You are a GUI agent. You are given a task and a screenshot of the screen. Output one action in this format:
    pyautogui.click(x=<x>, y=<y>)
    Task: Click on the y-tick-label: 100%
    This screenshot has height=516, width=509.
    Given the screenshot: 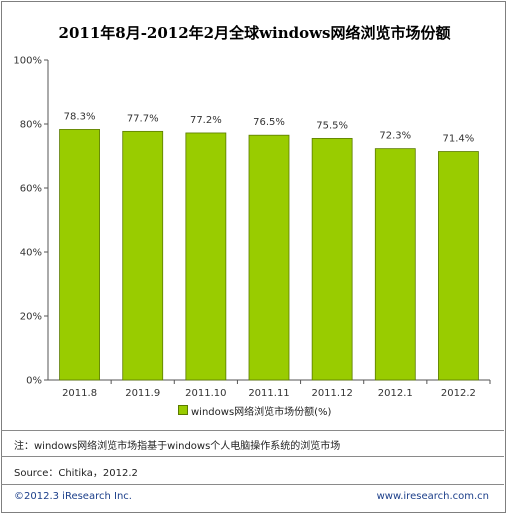 What is the action you would take?
    pyautogui.click(x=27, y=61)
    